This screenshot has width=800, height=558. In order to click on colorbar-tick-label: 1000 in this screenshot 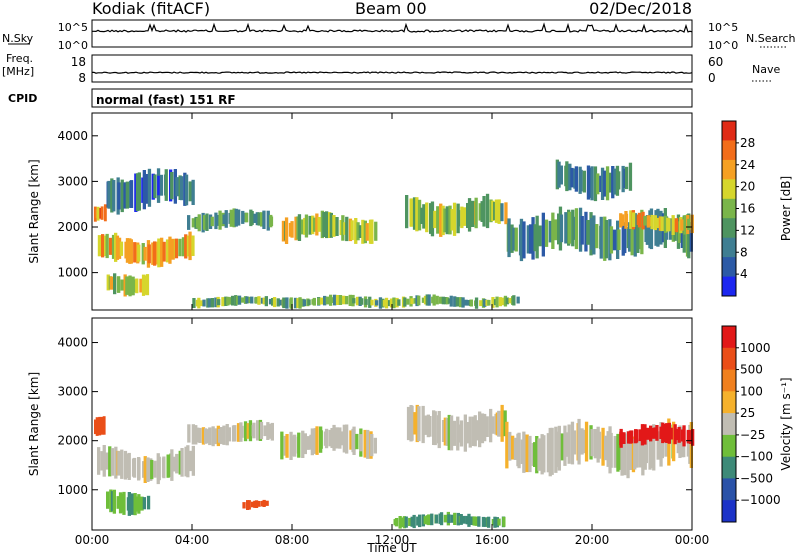, I will do `click(755, 348)`.